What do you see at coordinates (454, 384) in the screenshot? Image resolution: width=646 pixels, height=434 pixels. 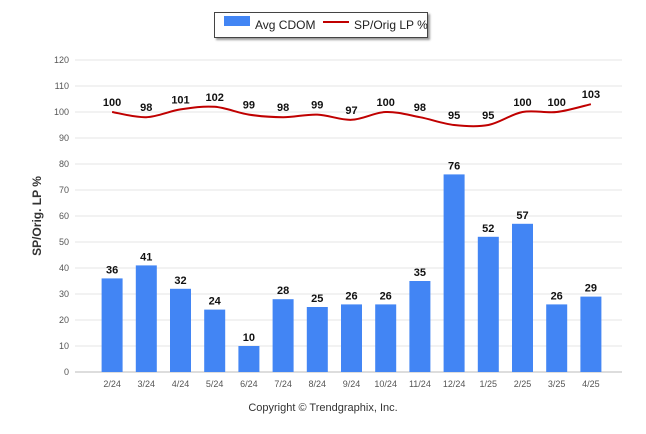 I see `x-tick-label: 12/24` at bounding box center [454, 384].